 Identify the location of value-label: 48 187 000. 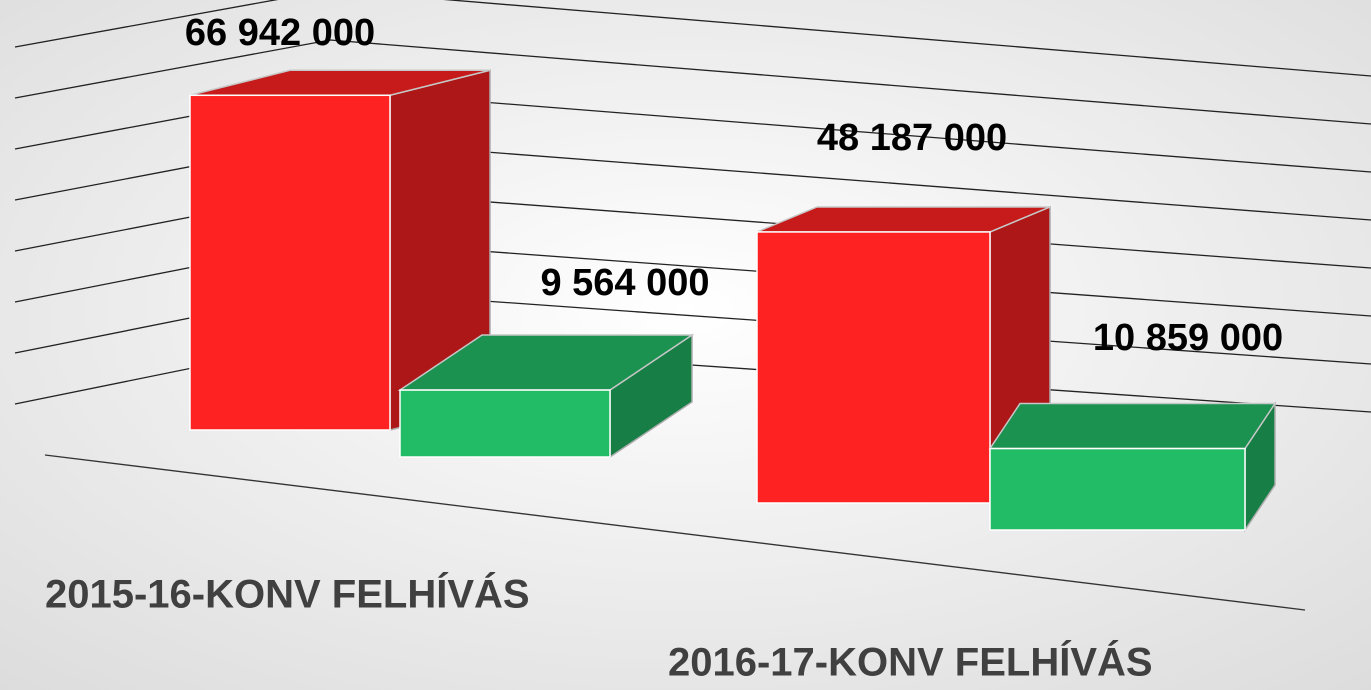
(912, 138).